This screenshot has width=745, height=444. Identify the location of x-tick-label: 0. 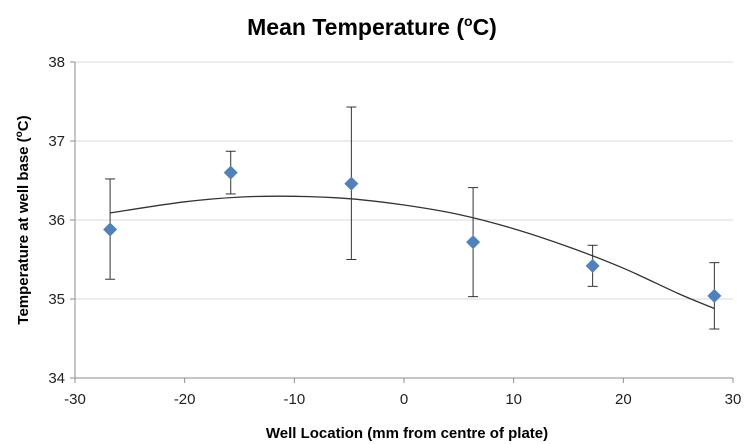
(404, 399).